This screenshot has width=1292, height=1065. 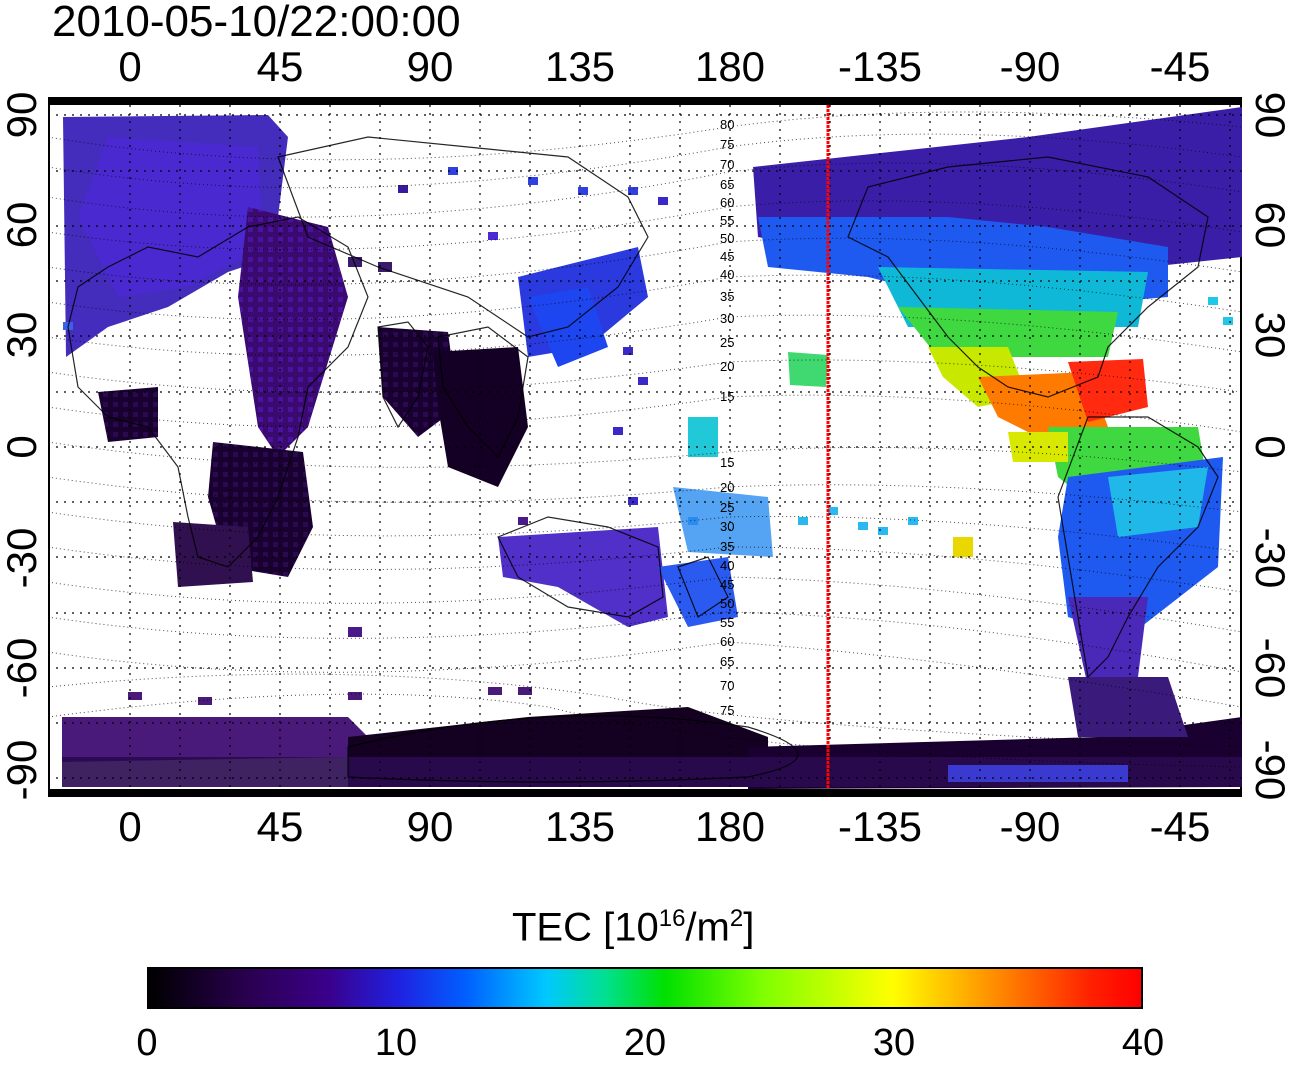 What do you see at coordinates (703, 437) in the screenshot?
I see `tec-region-pacific-cyan` at bounding box center [703, 437].